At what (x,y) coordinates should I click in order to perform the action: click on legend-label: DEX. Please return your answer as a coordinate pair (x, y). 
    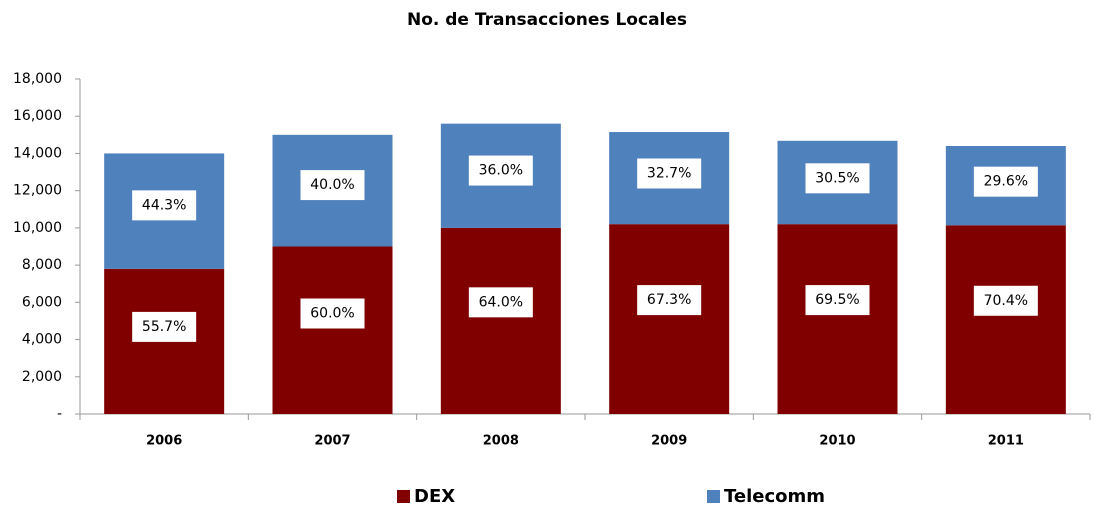
    Looking at the image, I should click on (434, 496).